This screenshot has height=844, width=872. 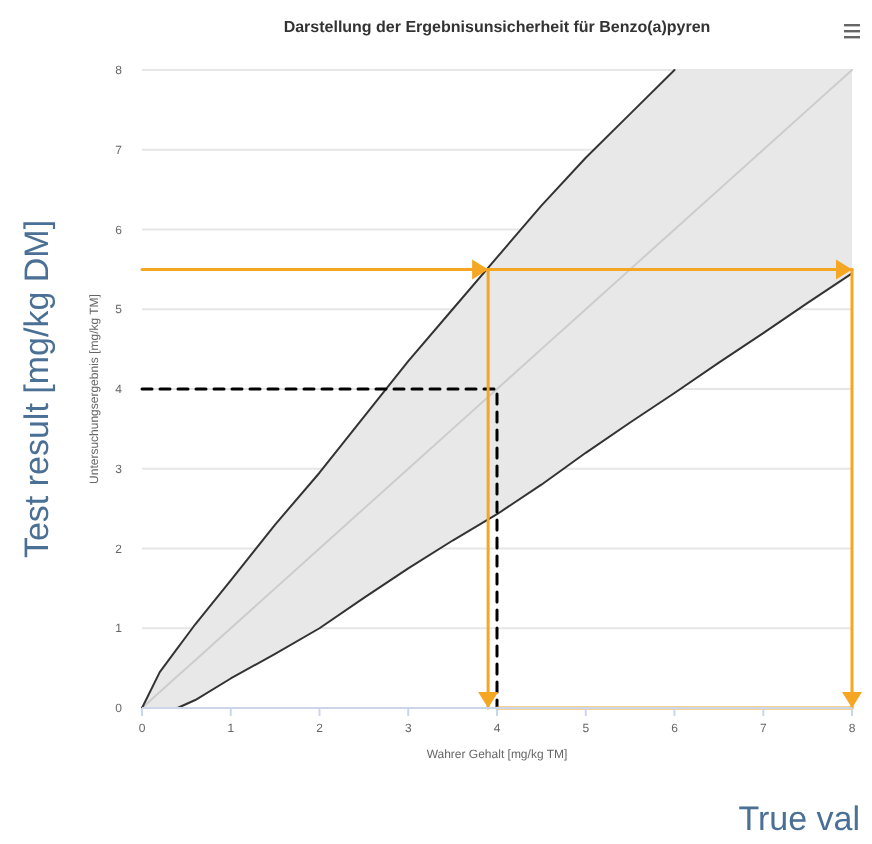 I want to click on text: Test result [mg/kg DM], so click(x=37, y=389).